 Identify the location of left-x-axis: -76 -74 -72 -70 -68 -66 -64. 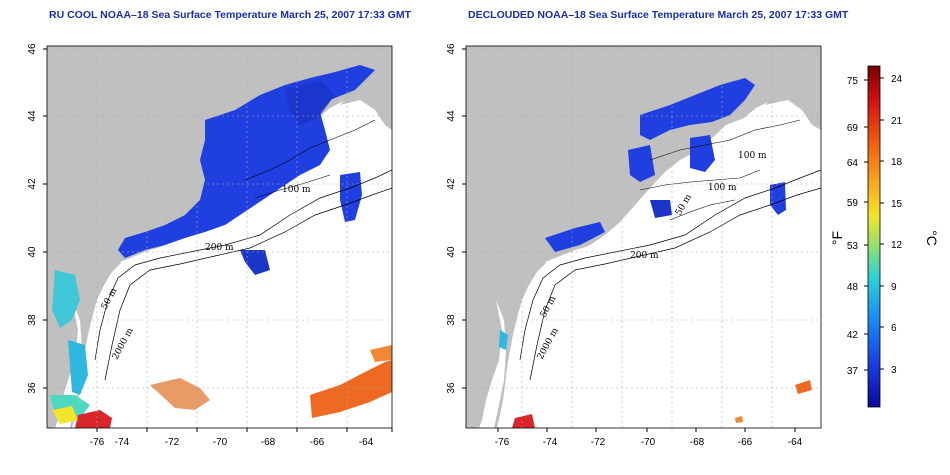
(241, 438).